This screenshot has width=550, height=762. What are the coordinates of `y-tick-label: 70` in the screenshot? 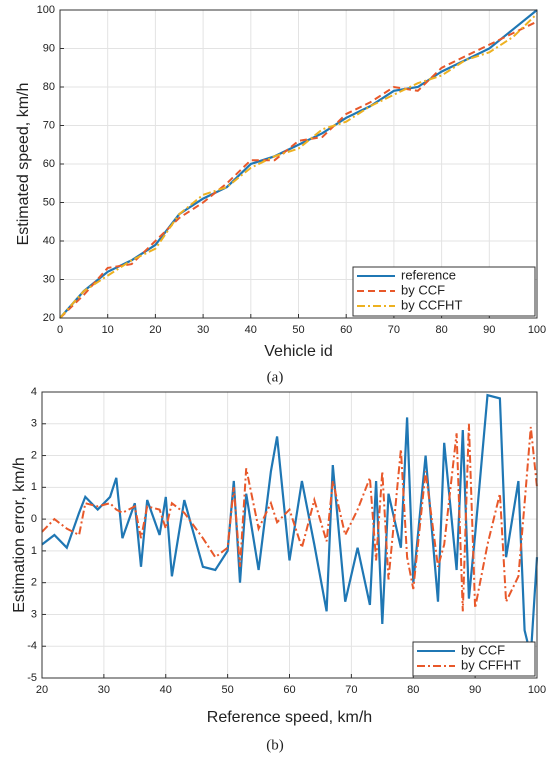 It's located at (49, 125).